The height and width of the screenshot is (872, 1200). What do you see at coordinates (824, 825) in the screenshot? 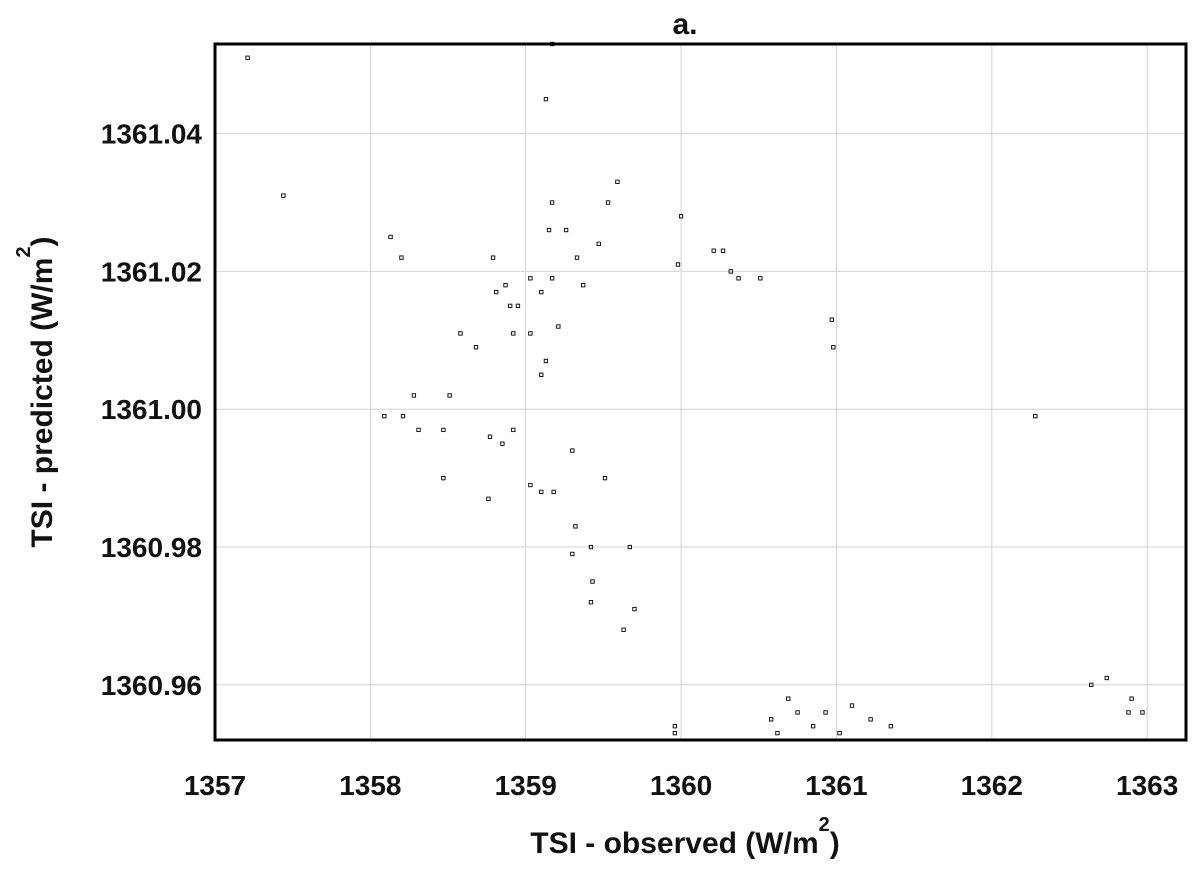
I see `x-axis-title-superscript: 2` at bounding box center [824, 825].